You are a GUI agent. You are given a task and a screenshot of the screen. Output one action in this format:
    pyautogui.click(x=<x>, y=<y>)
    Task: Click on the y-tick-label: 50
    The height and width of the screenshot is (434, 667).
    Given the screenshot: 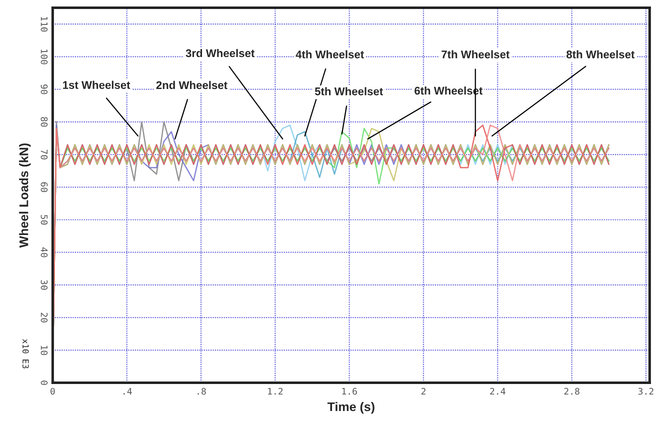 What is the action you would take?
    pyautogui.click(x=44, y=219)
    